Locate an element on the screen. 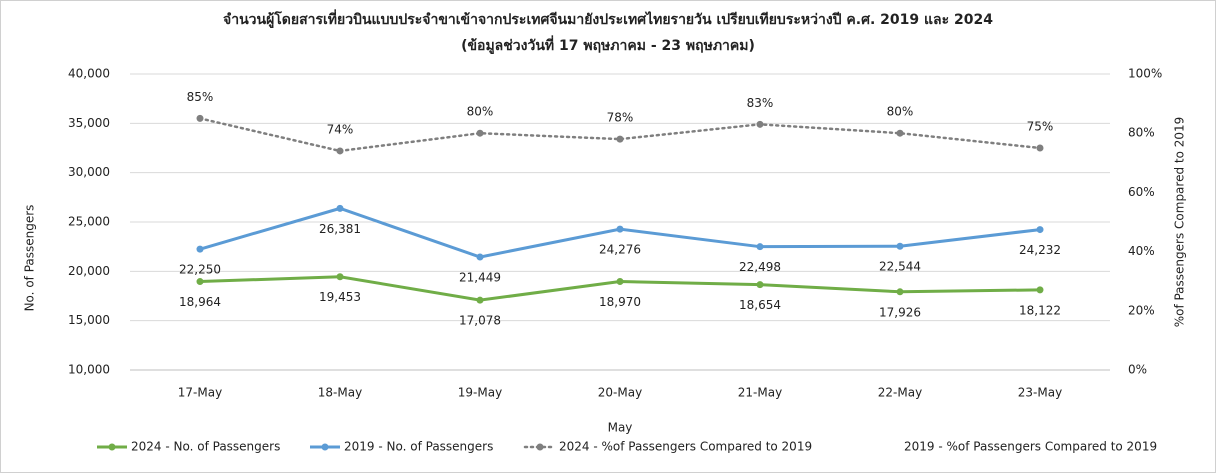 The height and width of the screenshot is (473, 1216). y2-tick-label: 100% is located at coordinates (1145, 74).